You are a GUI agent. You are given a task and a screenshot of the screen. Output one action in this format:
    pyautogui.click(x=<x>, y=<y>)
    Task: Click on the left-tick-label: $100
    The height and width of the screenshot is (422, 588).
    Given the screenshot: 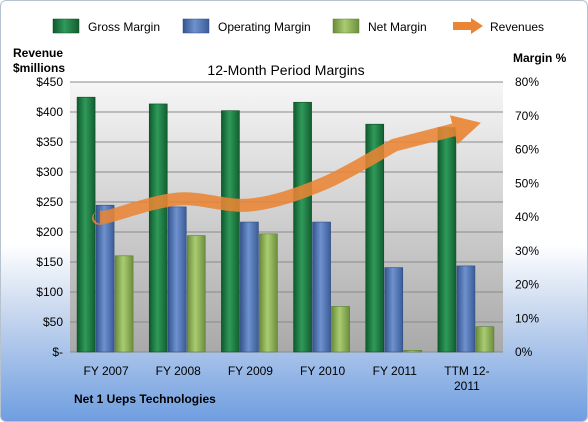 What is the action you would take?
    pyautogui.click(x=49, y=292)
    